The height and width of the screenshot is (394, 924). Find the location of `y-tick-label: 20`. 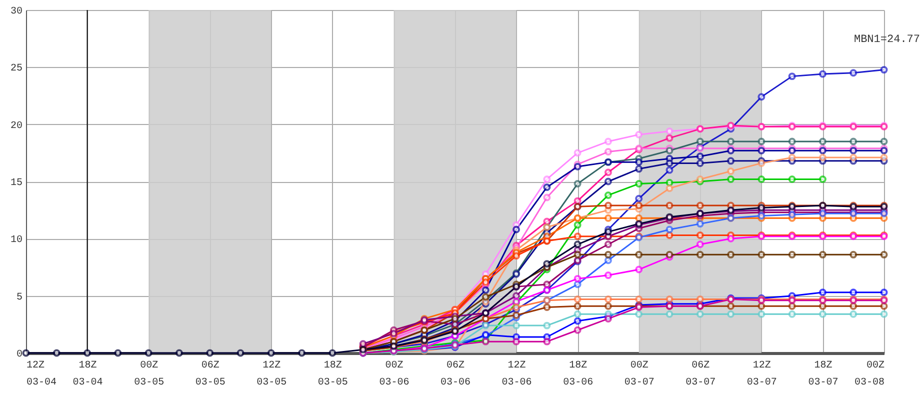

y-tick-label: 20 is located at coordinates (16, 126).